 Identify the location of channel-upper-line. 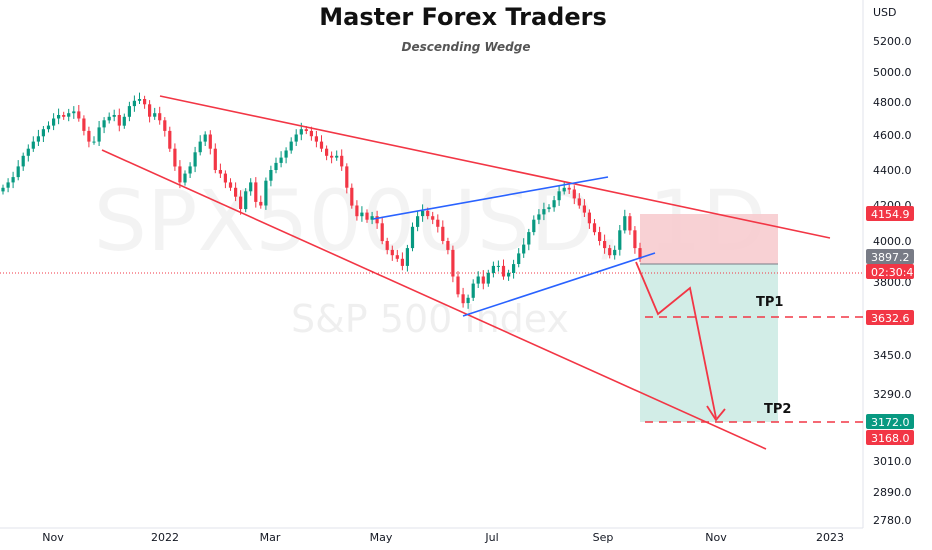
(490, 198).